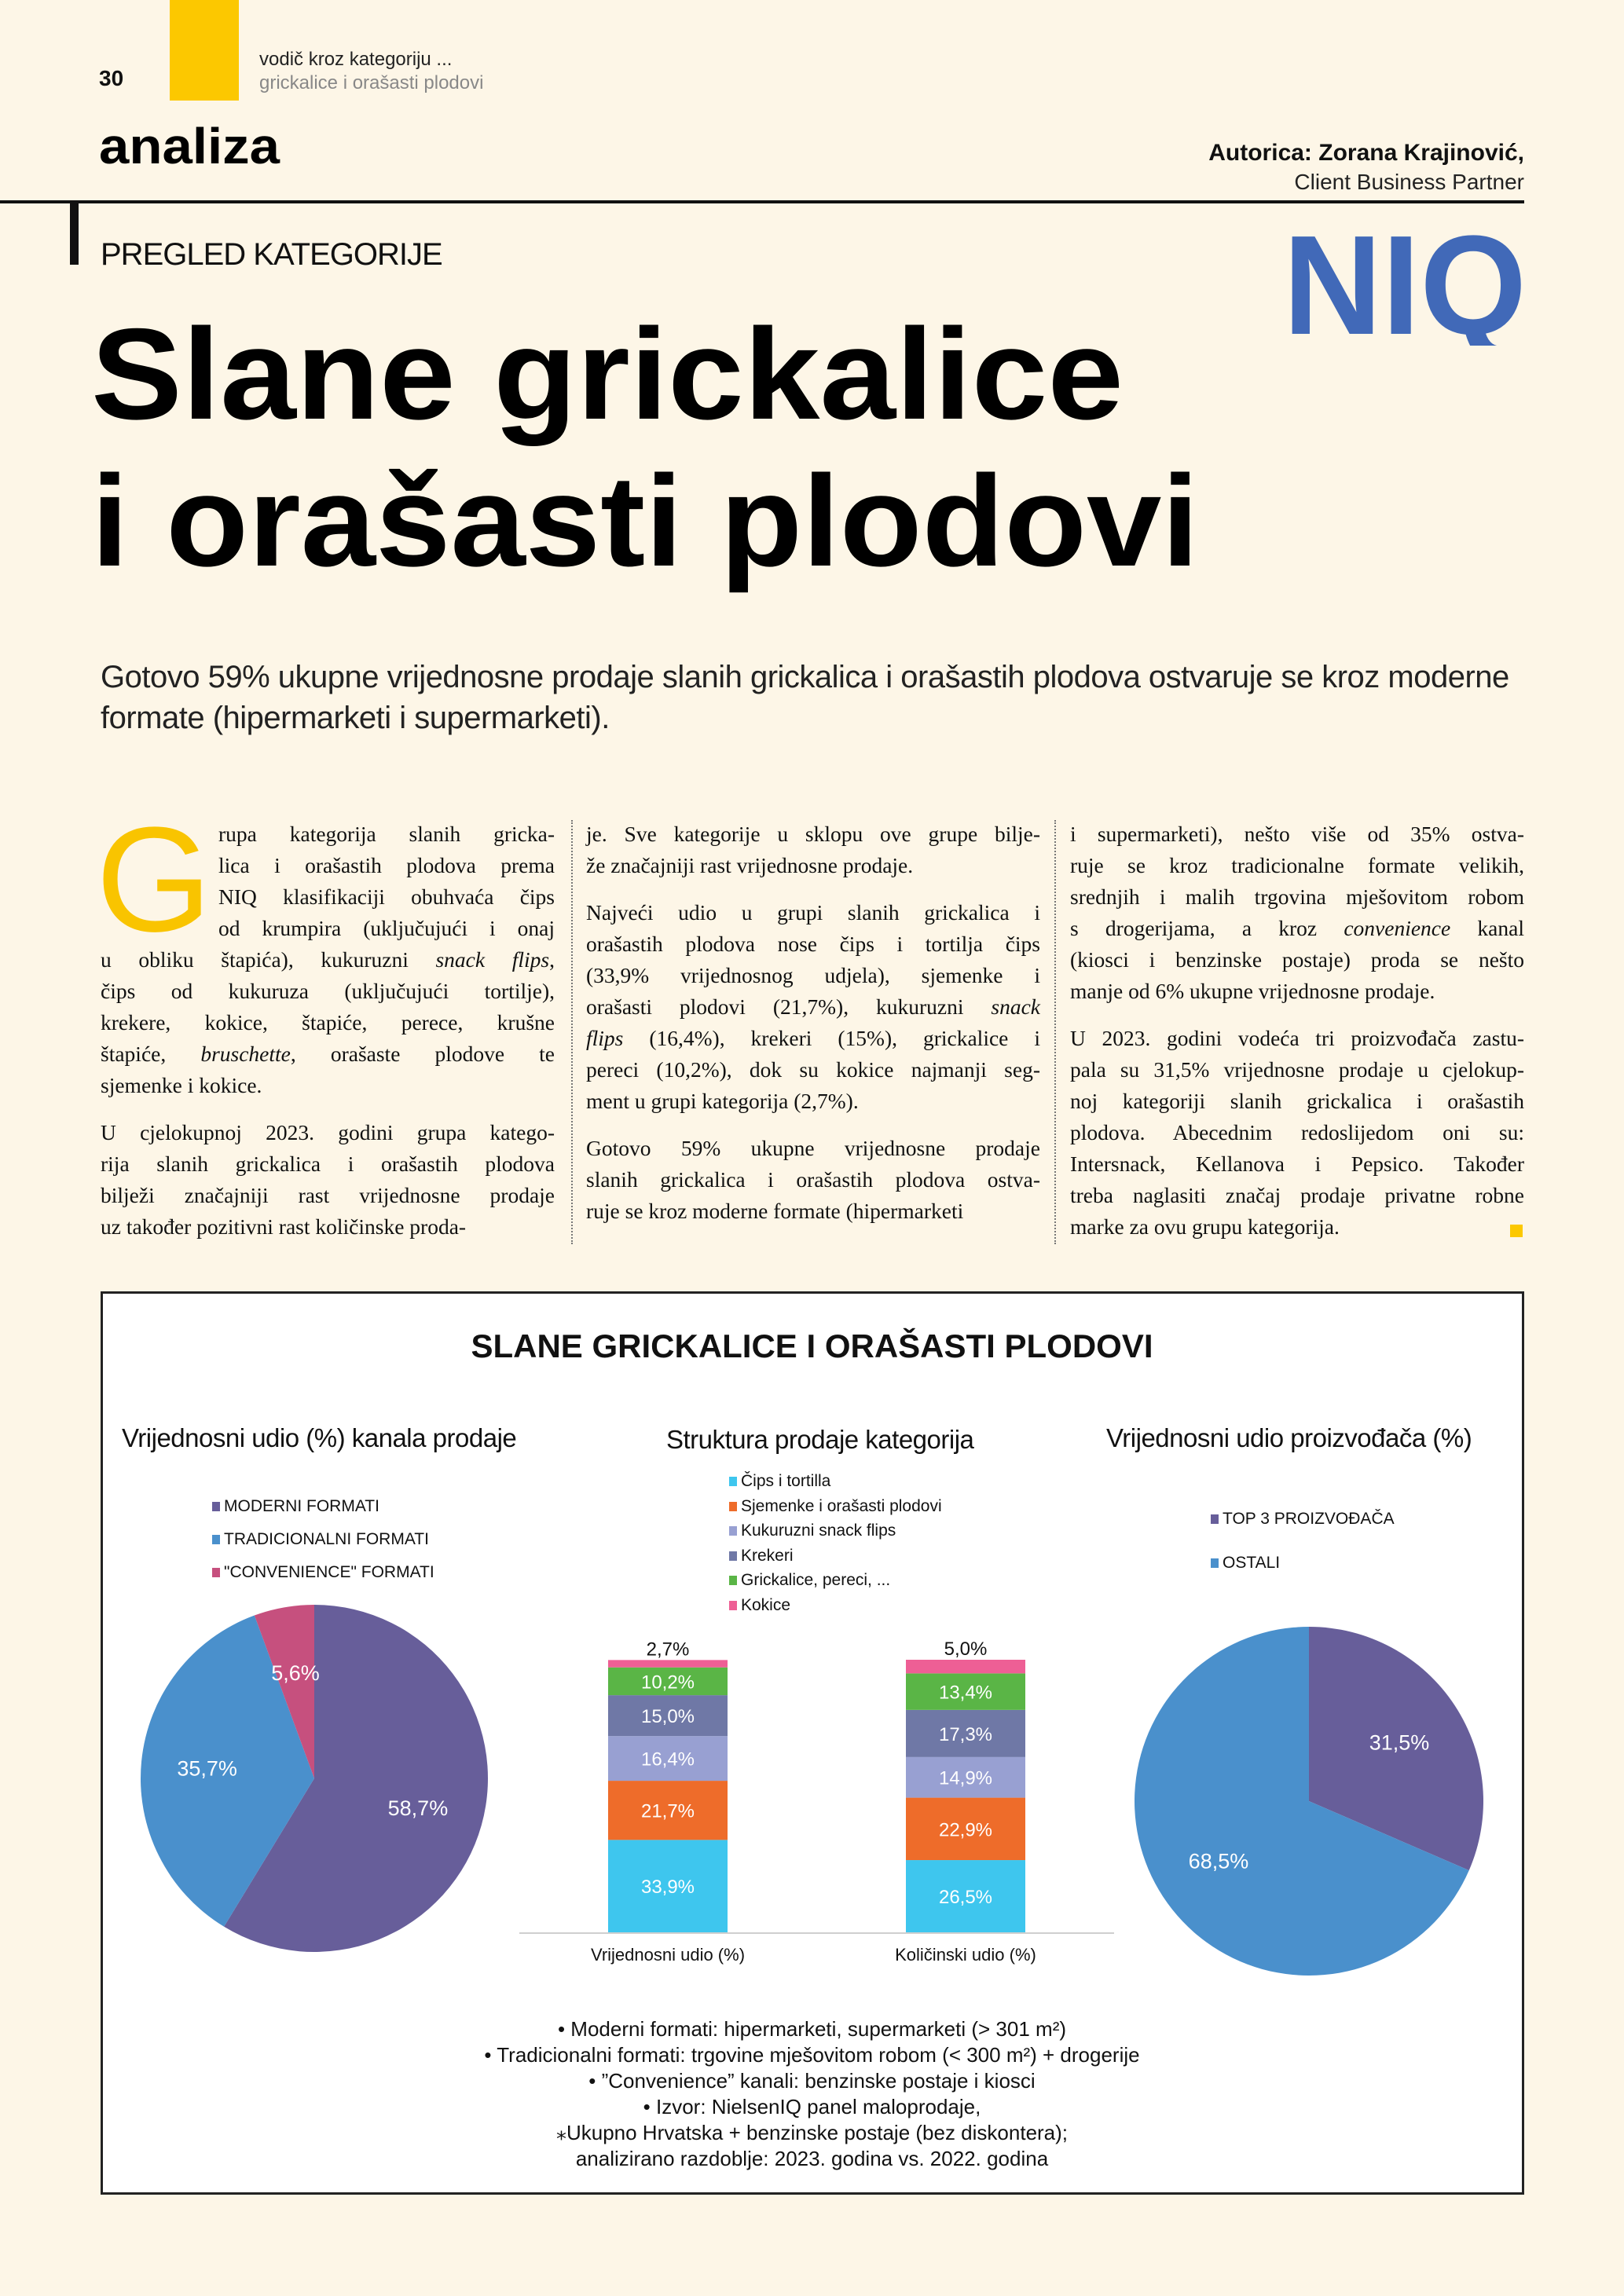 The width and height of the screenshot is (1624, 2296). What do you see at coordinates (750, 865) in the screenshot?
I see `text-line: že značajniji rast vrijednosne prodaje.` at bounding box center [750, 865].